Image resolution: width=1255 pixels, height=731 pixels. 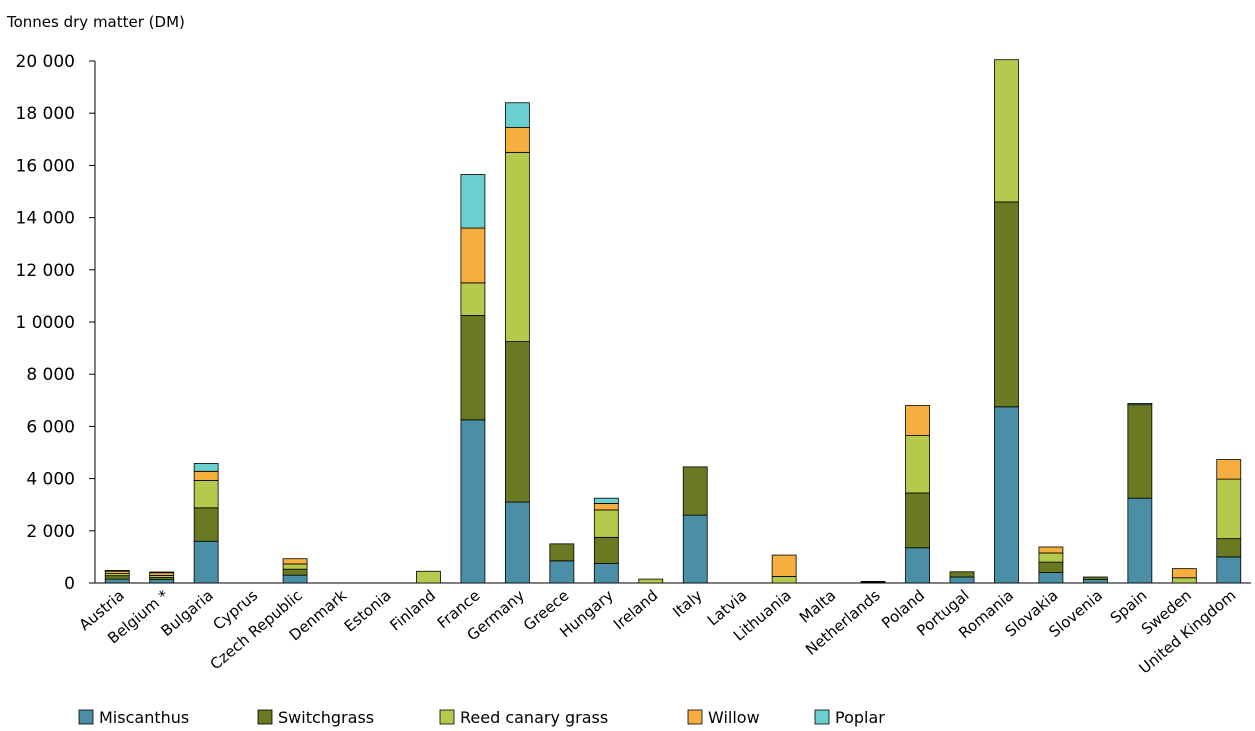 I want to click on bar-sweden-willow, so click(x=1184, y=573).